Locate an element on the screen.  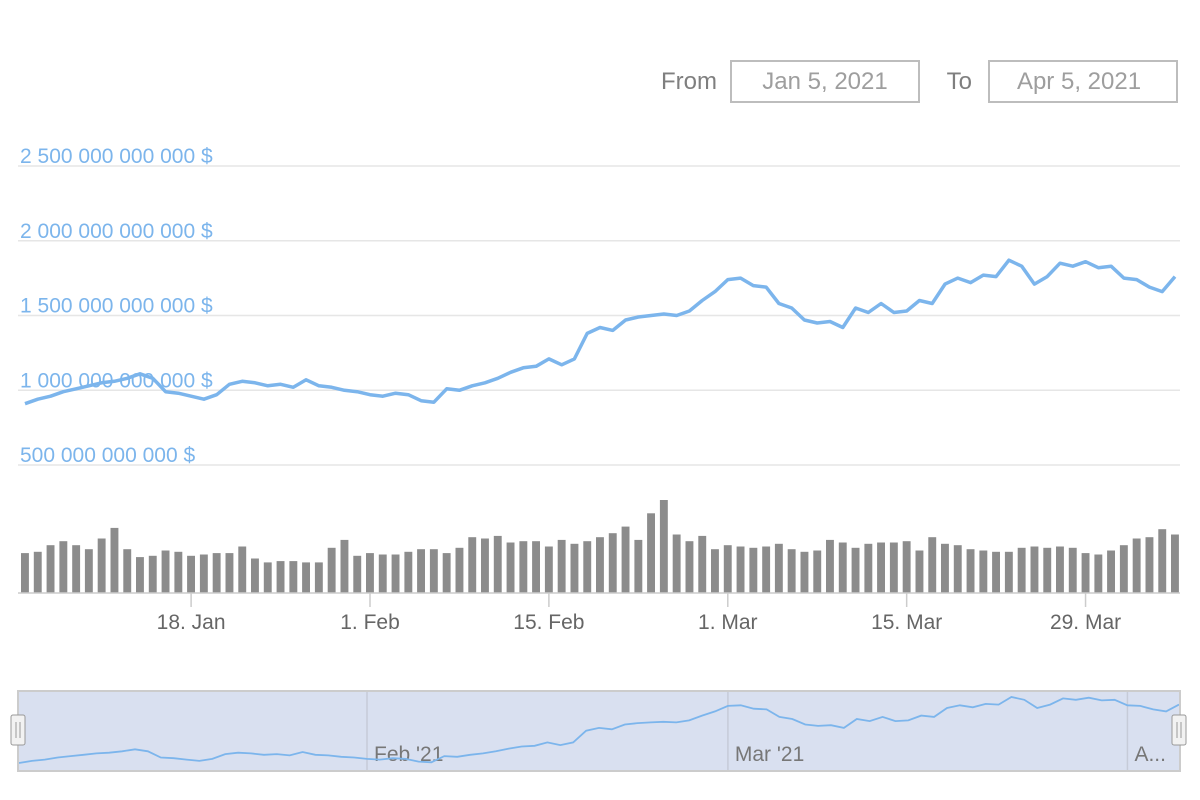
to-date-input: Apr 5, 2021 is located at coordinates (1083, 81).